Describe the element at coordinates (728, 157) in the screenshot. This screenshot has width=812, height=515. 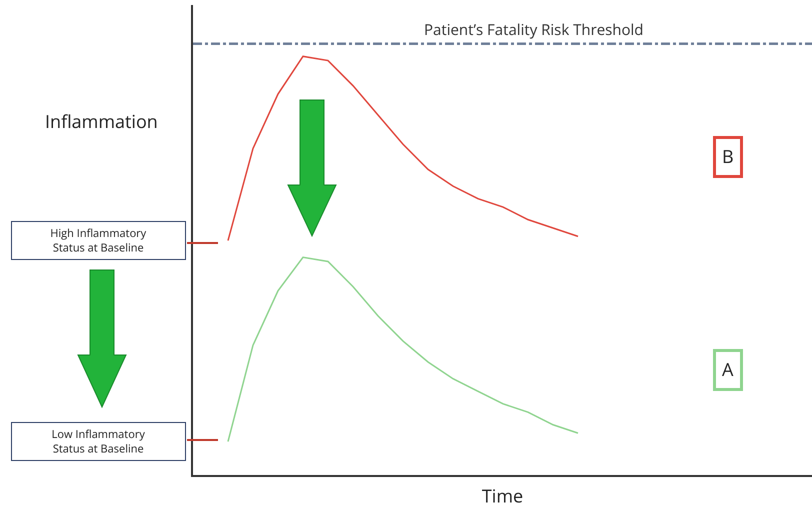
I see `text: B` at that location.